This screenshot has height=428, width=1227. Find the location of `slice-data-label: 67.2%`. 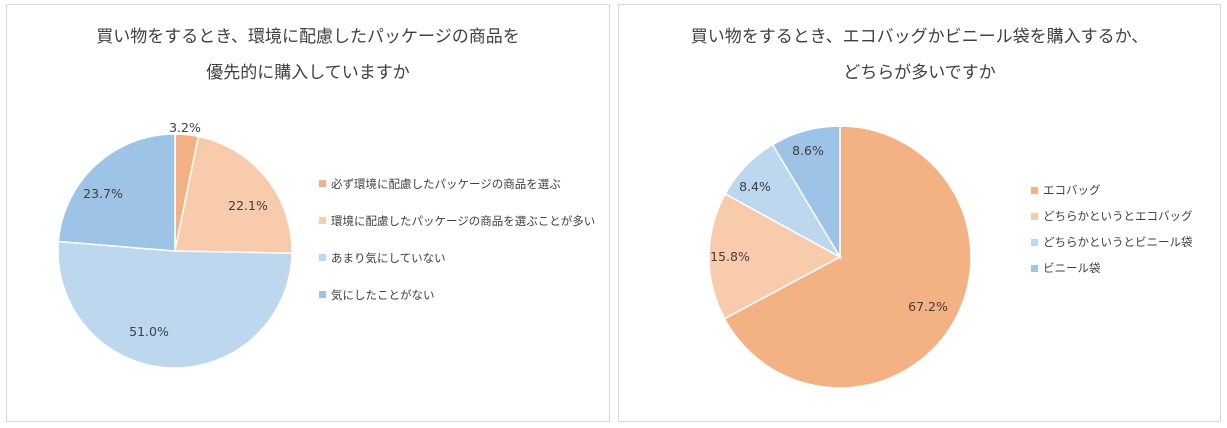

slice-data-label: 67.2% is located at coordinates (928, 306).